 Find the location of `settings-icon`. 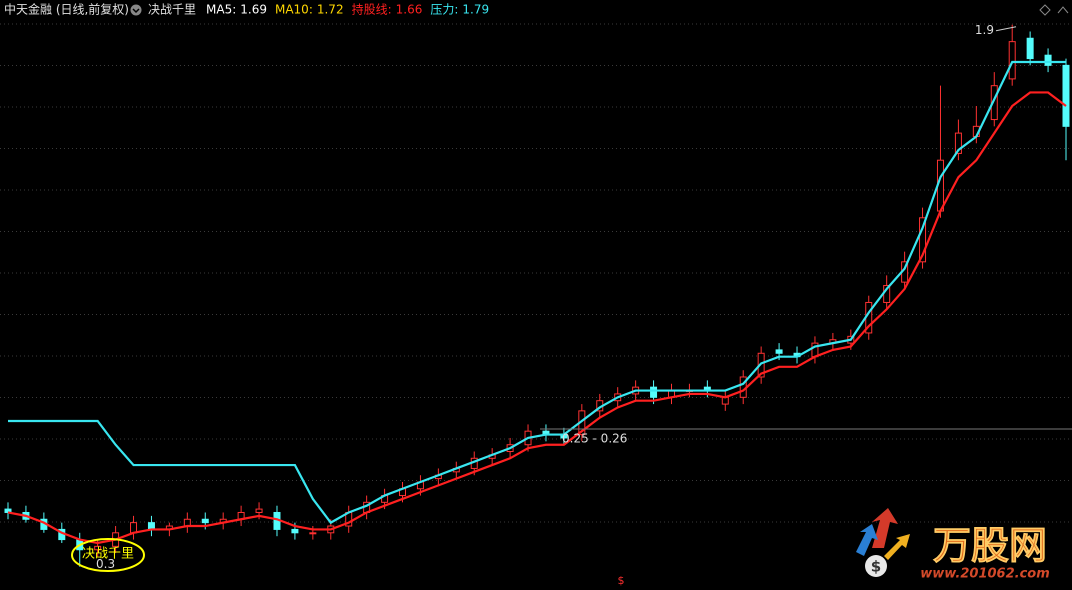

settings-icon is located at coordinates (136, 10).